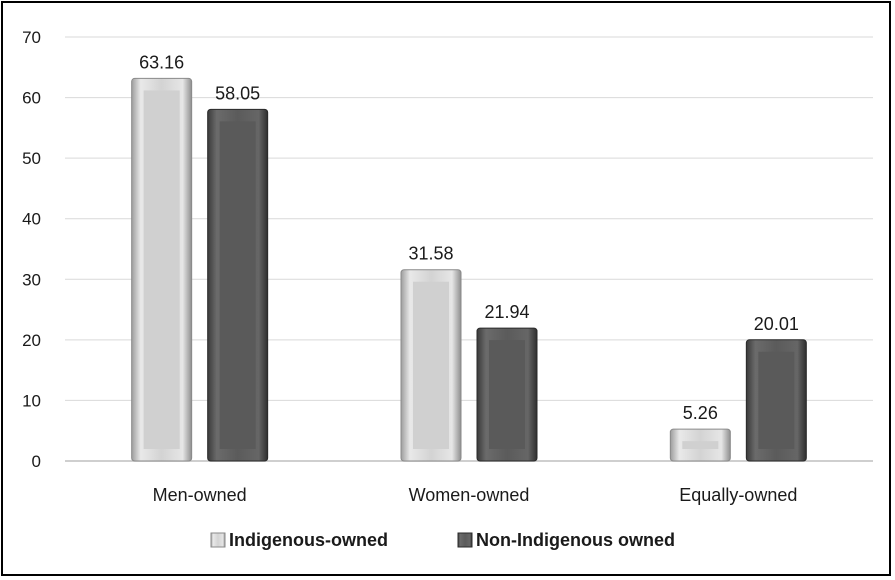 This screenshot has width=895, height=580. Describe the element at coordinates (31, 37) in the screenshot. I see `y-tick-label: 70` at that location.